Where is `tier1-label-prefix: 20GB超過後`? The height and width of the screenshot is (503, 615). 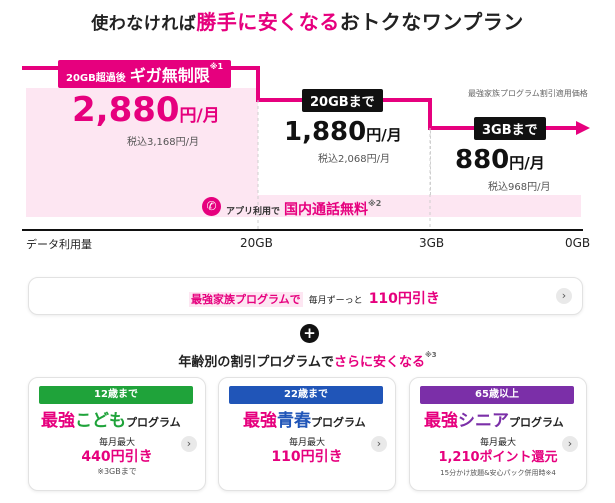 tier1-label-prefix: 20GB超過後 is located at coordinates (96, 78).